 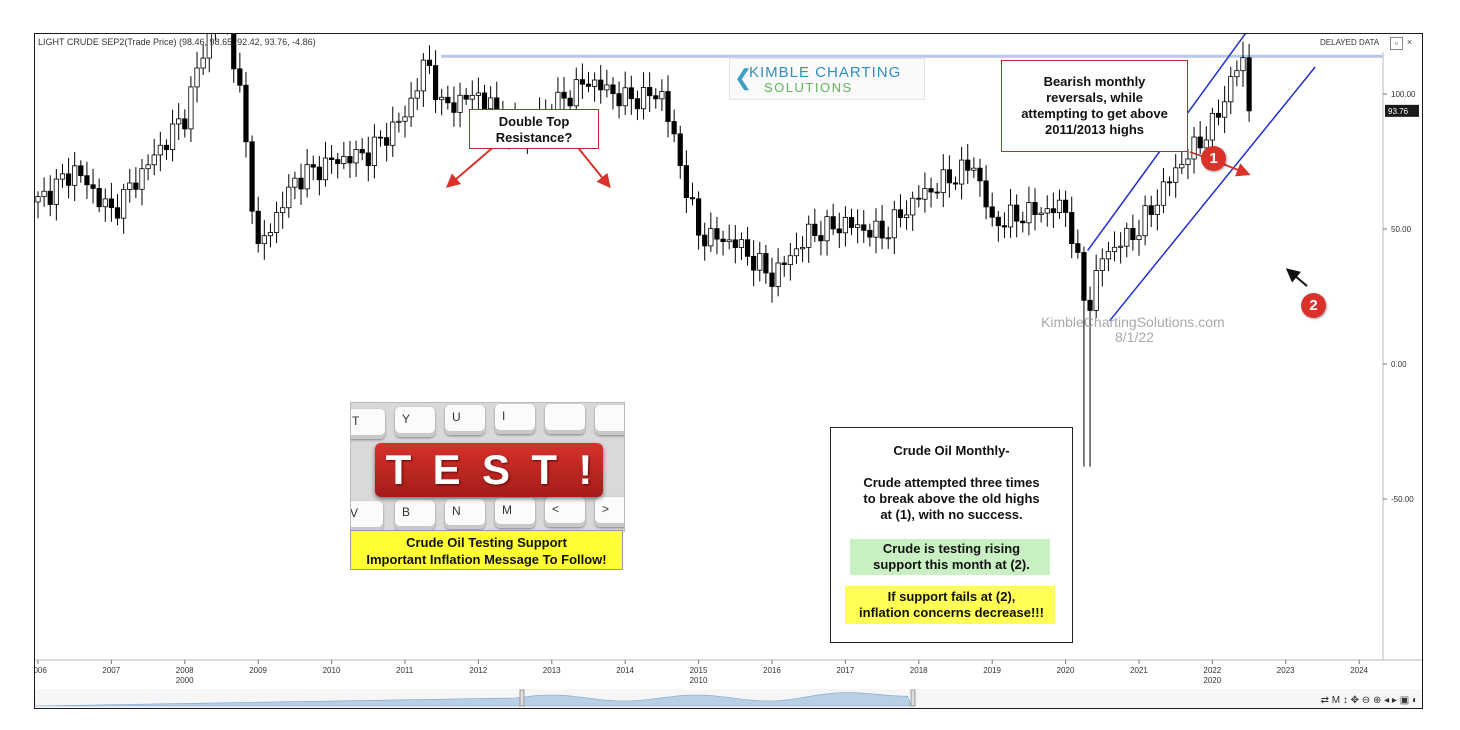 I want to click on x-tick-label: 2013, so click(x=552, y=670).